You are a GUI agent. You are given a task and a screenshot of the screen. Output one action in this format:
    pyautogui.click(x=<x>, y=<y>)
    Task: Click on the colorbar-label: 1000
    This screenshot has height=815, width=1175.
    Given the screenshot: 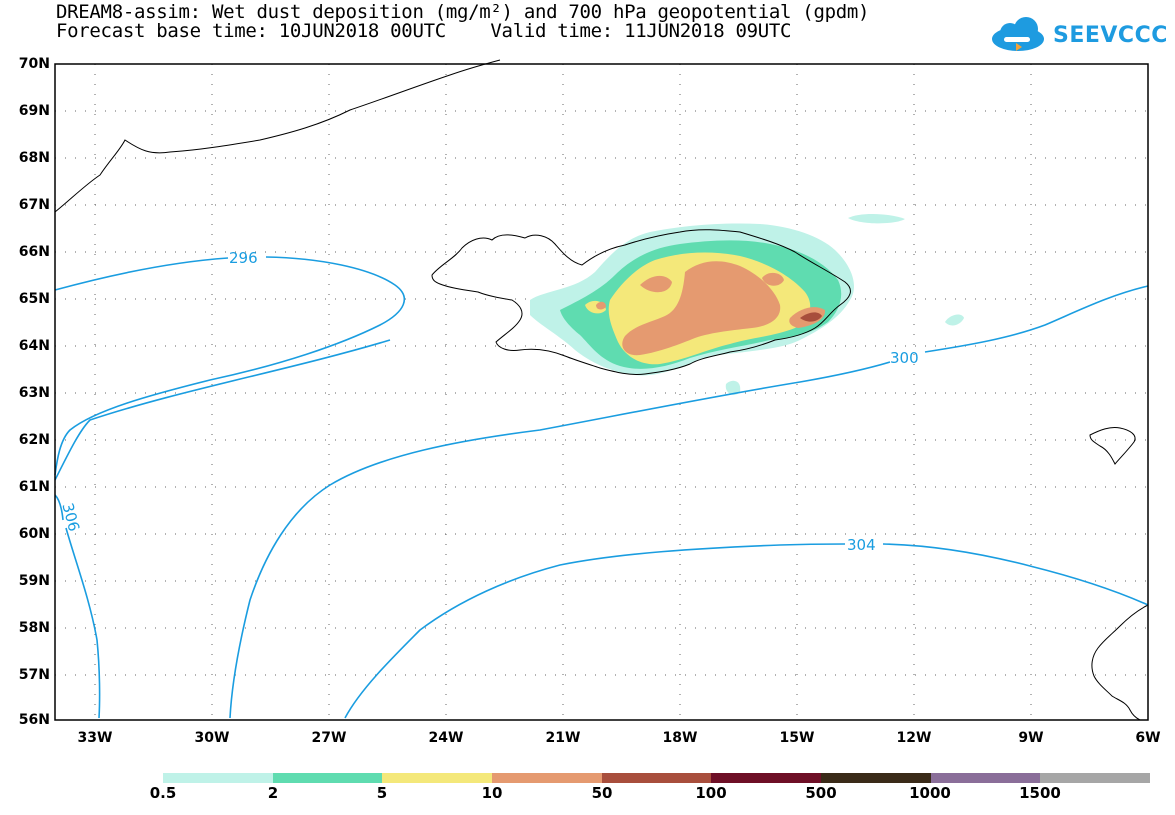 What is the action you would take?
    pyautogui.click(x=930, y=793)
    